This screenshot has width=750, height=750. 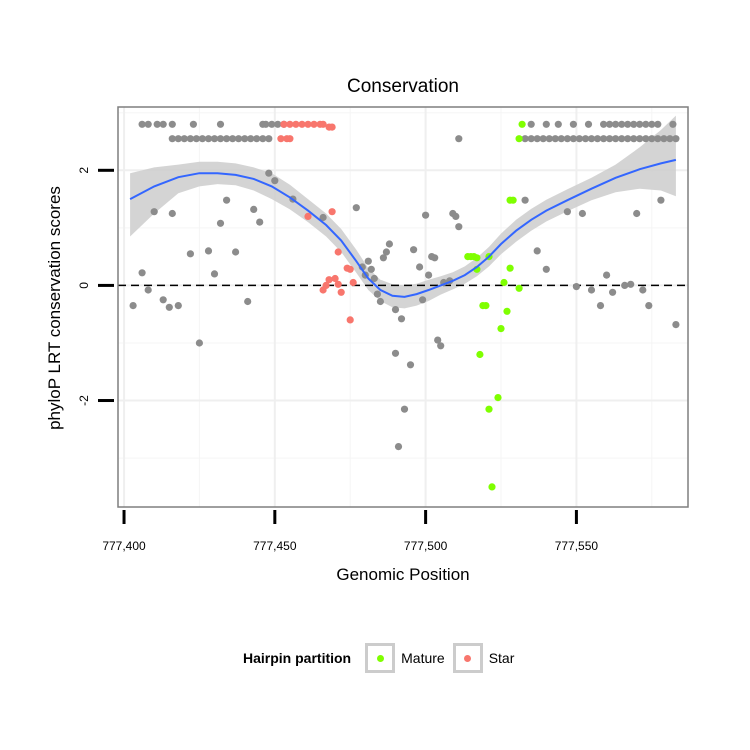 I want to click on x-tick-label: 777,450, so click(x=275, y=546).